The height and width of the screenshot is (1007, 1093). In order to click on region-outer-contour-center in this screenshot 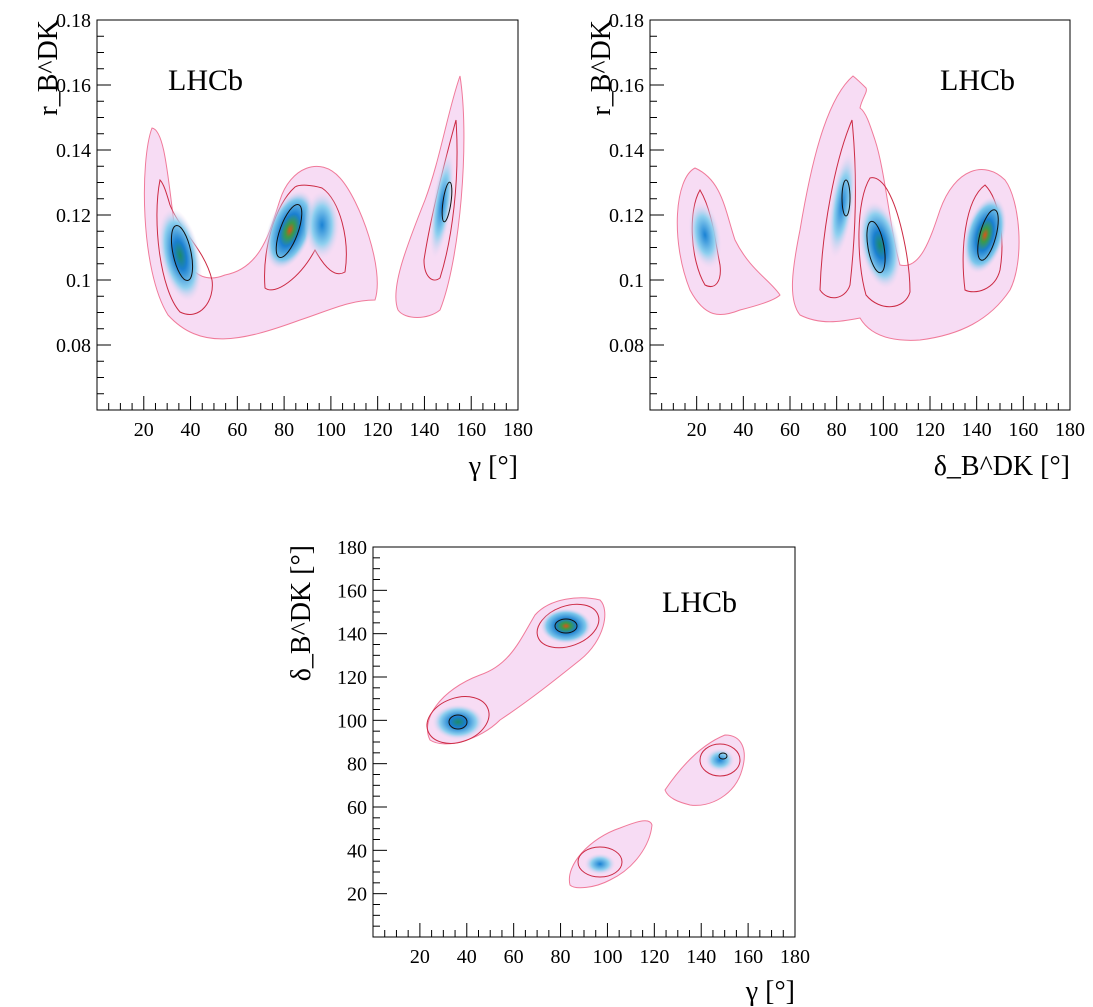, I will do `click(906, 208)`.